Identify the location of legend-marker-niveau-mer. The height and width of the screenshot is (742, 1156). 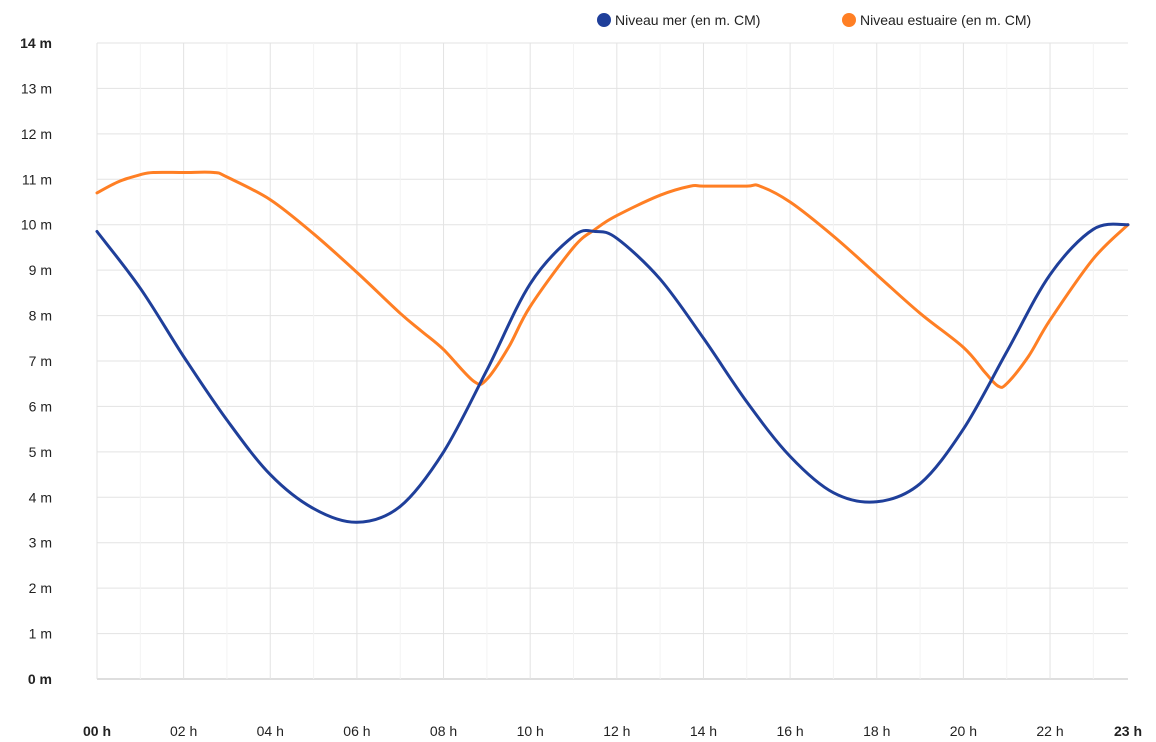
(604, 20).